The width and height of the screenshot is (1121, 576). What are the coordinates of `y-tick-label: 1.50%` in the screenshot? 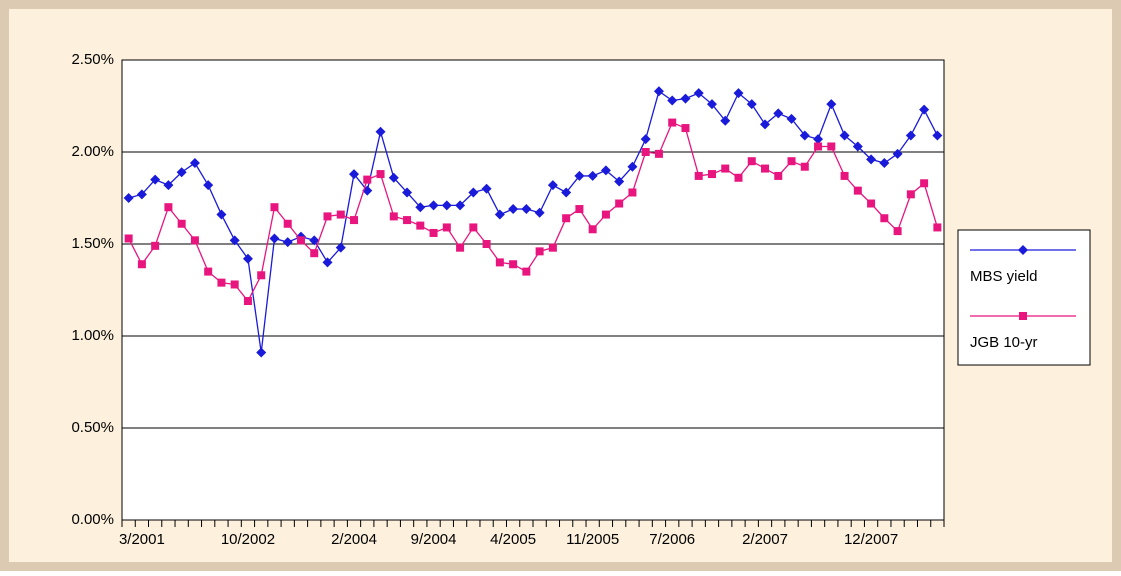 It's located at (92, 243).